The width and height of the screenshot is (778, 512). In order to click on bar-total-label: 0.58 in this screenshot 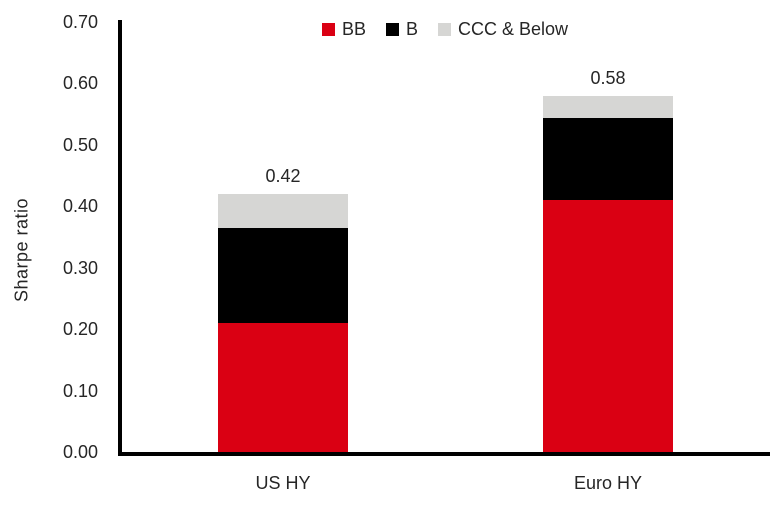, I will do `click(608, 78)`.